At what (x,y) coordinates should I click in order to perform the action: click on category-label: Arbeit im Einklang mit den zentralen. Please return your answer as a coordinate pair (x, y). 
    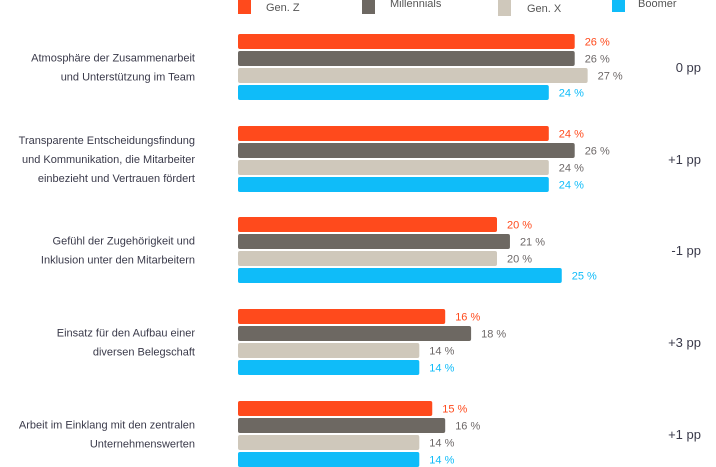
    Looking at the image, I should click on (107, 426).